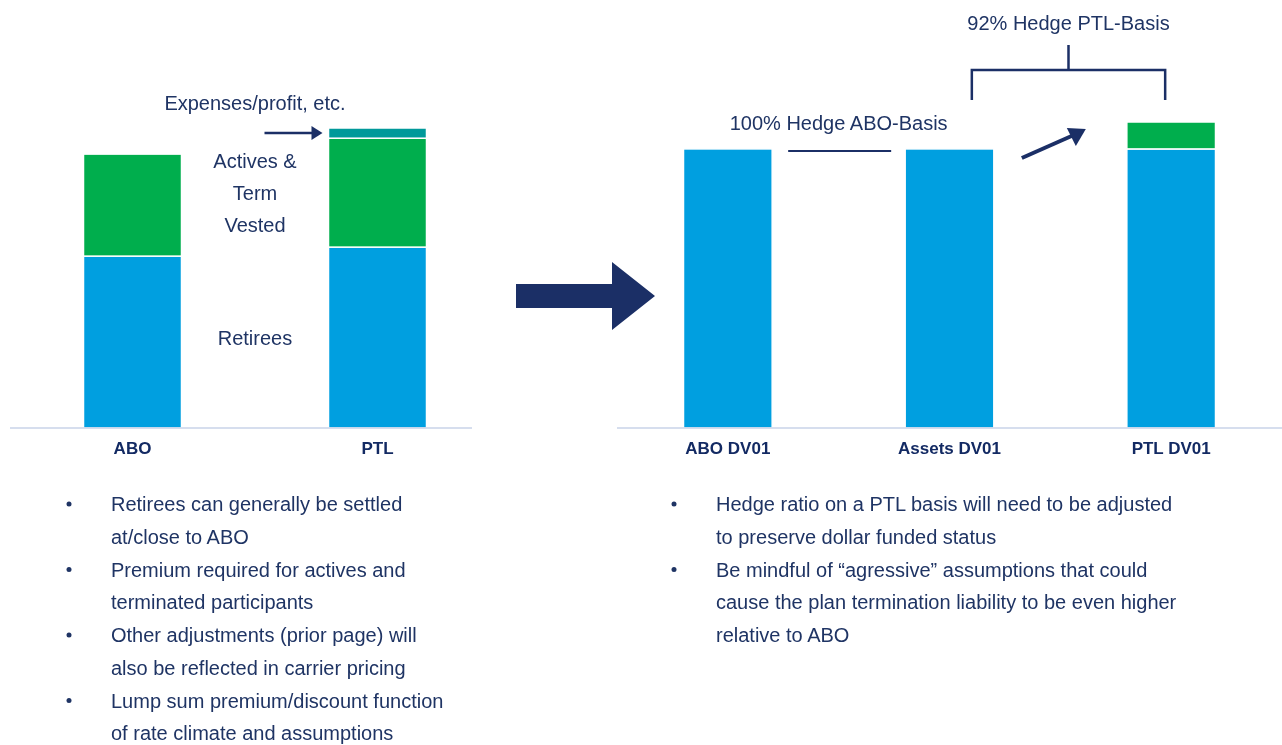  Describe the element at coordinates (277, 716) in the screenshot. I see `text: Lump sum premium/discount function of rate climate and assumptions` at that location.